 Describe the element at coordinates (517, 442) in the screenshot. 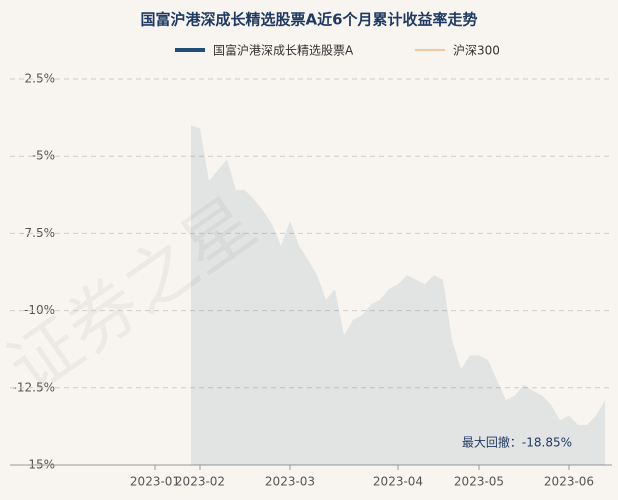

I see `drawdown-label: 最大回撤：-18.85%` at that location.